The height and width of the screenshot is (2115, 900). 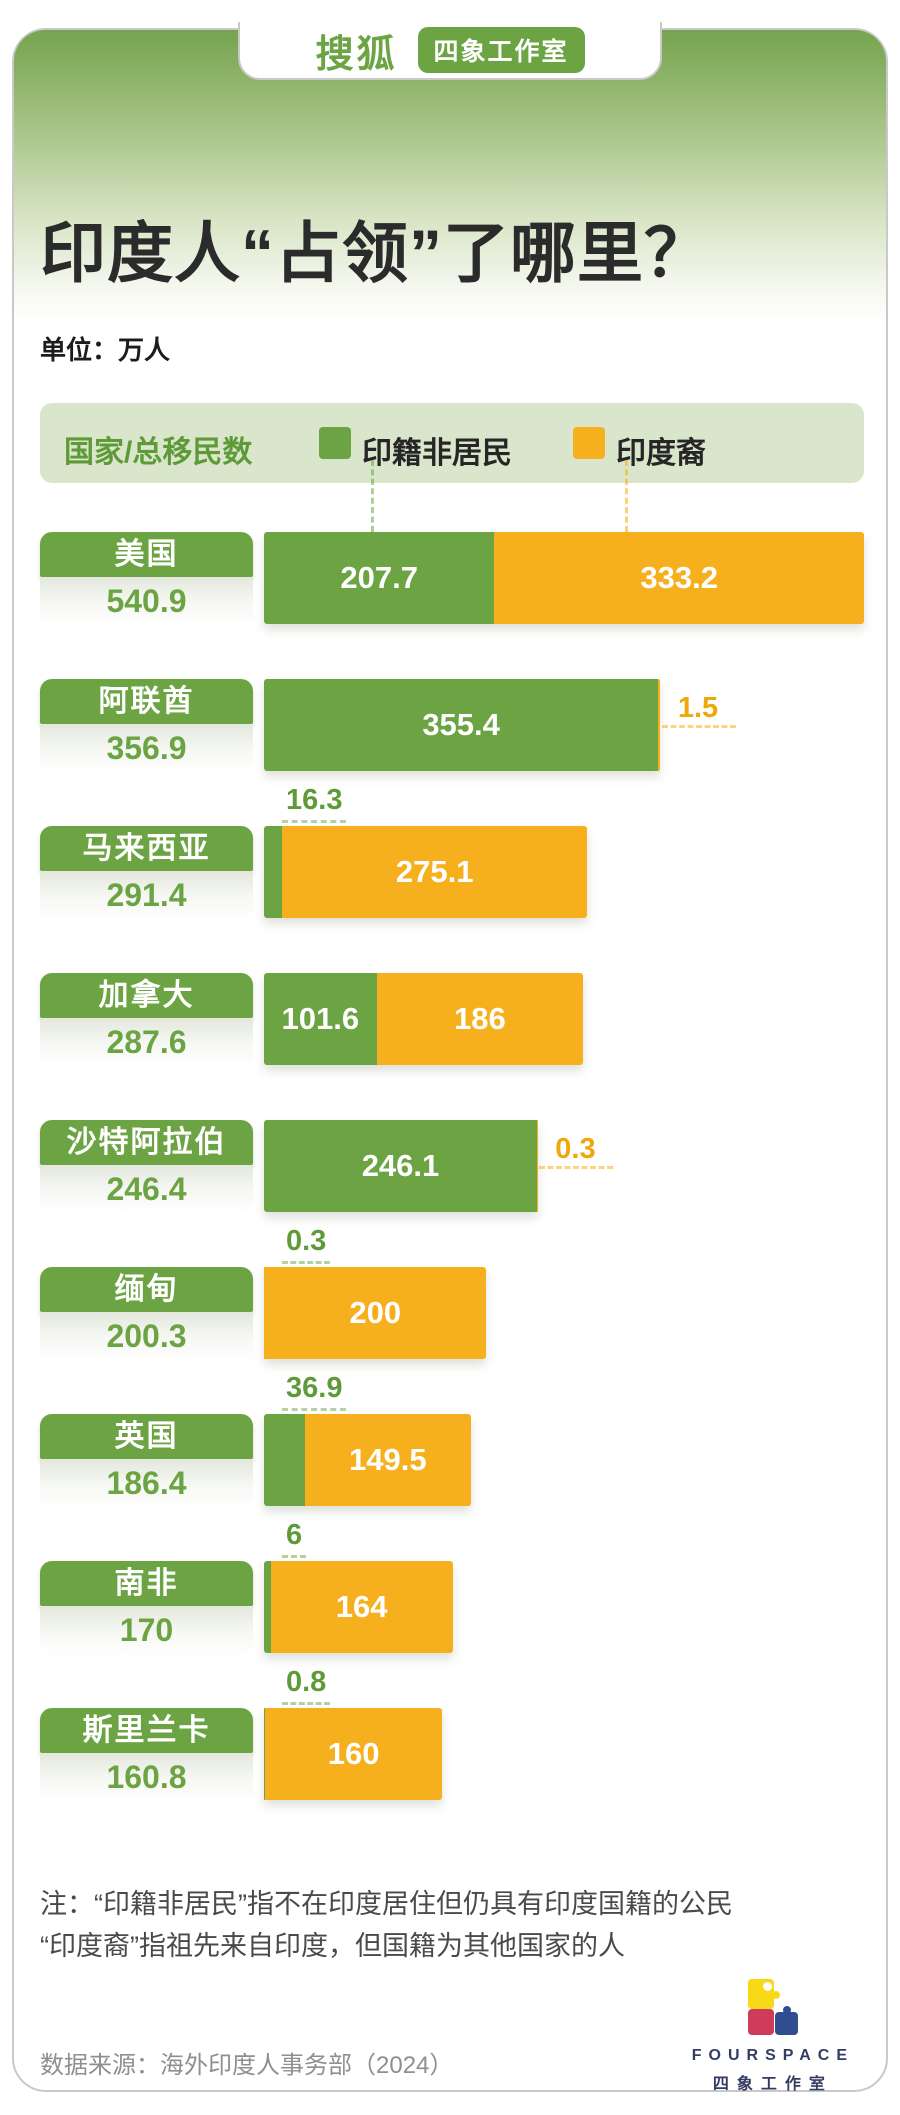 What do you see at coordinates (146, 1730) in the screenshot?
I see `country-name: 斯里兰卡` at bounding box center [146, 1730].